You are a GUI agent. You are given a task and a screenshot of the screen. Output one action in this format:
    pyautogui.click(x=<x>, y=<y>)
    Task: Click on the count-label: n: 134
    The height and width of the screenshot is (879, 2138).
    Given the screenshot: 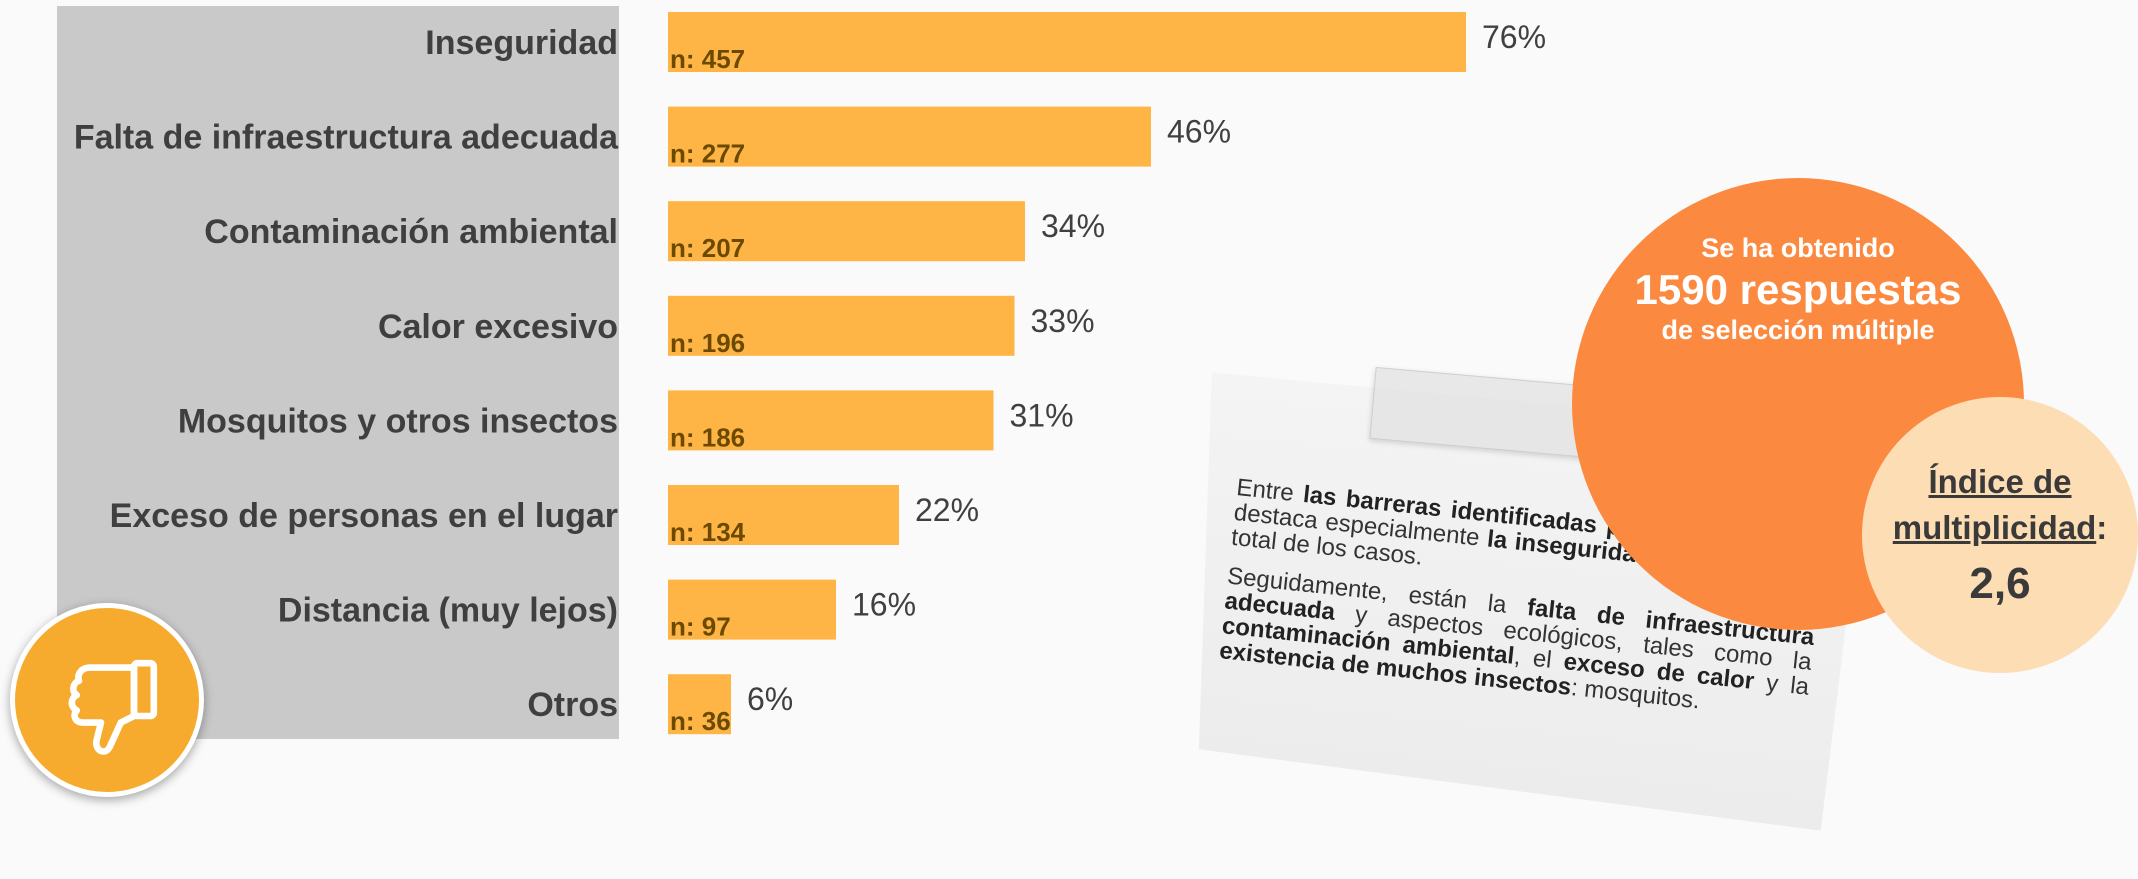 What is the action you would take?
    pyautogui.click(x=708, y=532)
    